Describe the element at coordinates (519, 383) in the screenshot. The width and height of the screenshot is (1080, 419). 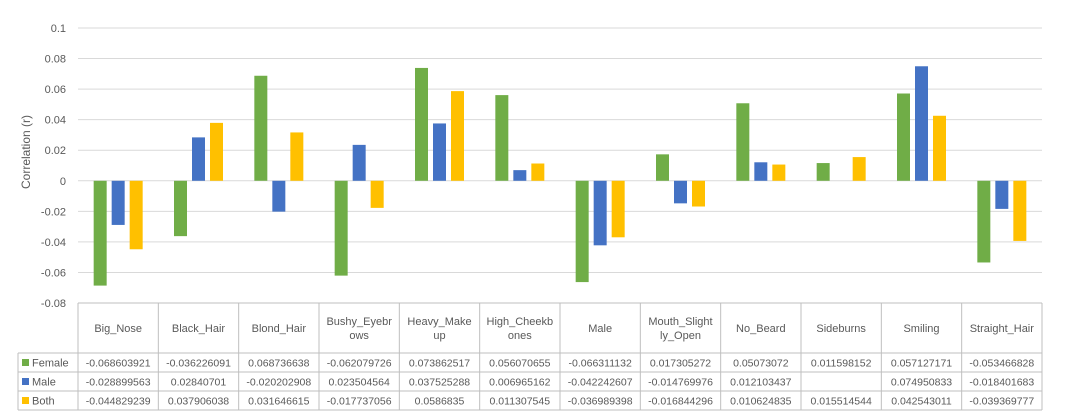
I see `table-value: 0.006965162` at that location.